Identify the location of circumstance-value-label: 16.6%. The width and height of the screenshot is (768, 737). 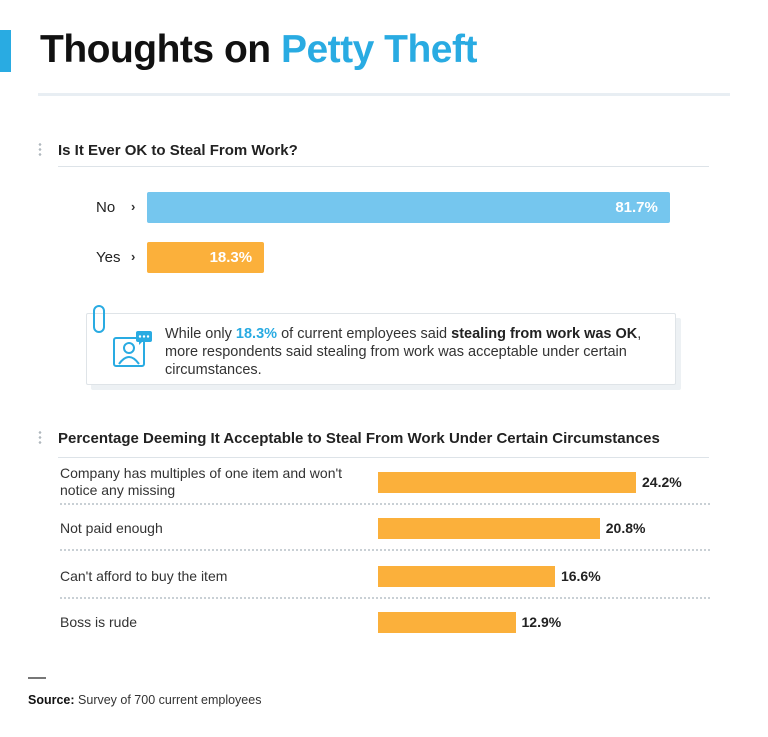
(580, 576).